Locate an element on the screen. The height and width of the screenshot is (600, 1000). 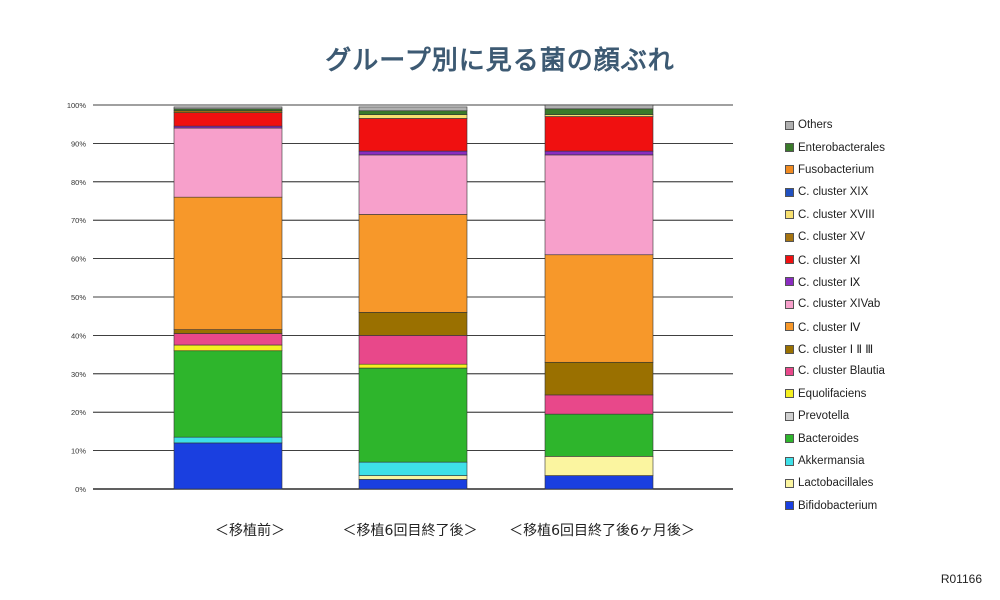
legend-item: C. cluster Ⅳ is located at coordinates (885, 327).